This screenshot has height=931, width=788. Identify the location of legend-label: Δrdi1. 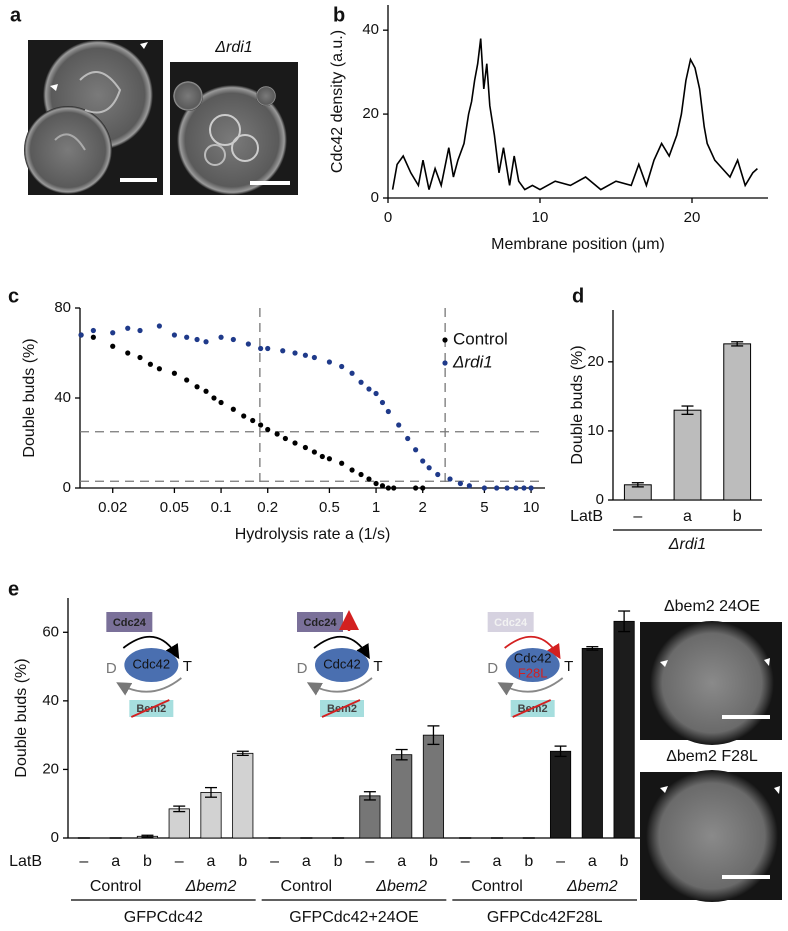
(472, 361).